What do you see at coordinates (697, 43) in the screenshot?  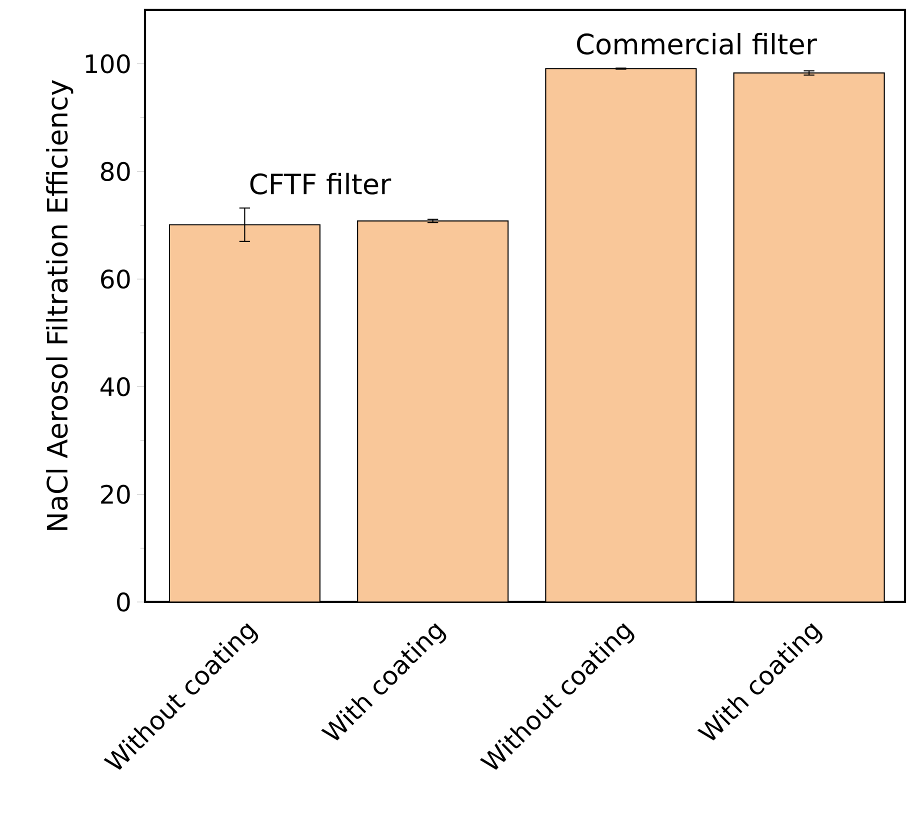 I see `annotation: Commercial filter` at bounding box center [697, 43].